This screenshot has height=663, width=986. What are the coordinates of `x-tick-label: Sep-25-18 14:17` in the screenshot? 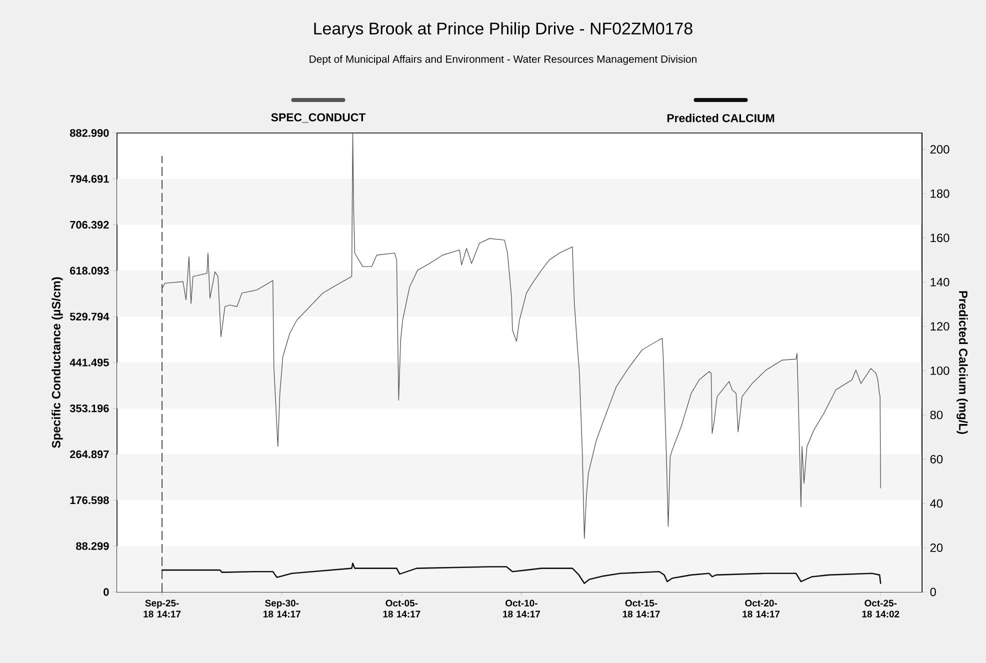 It's located at (162, 609).